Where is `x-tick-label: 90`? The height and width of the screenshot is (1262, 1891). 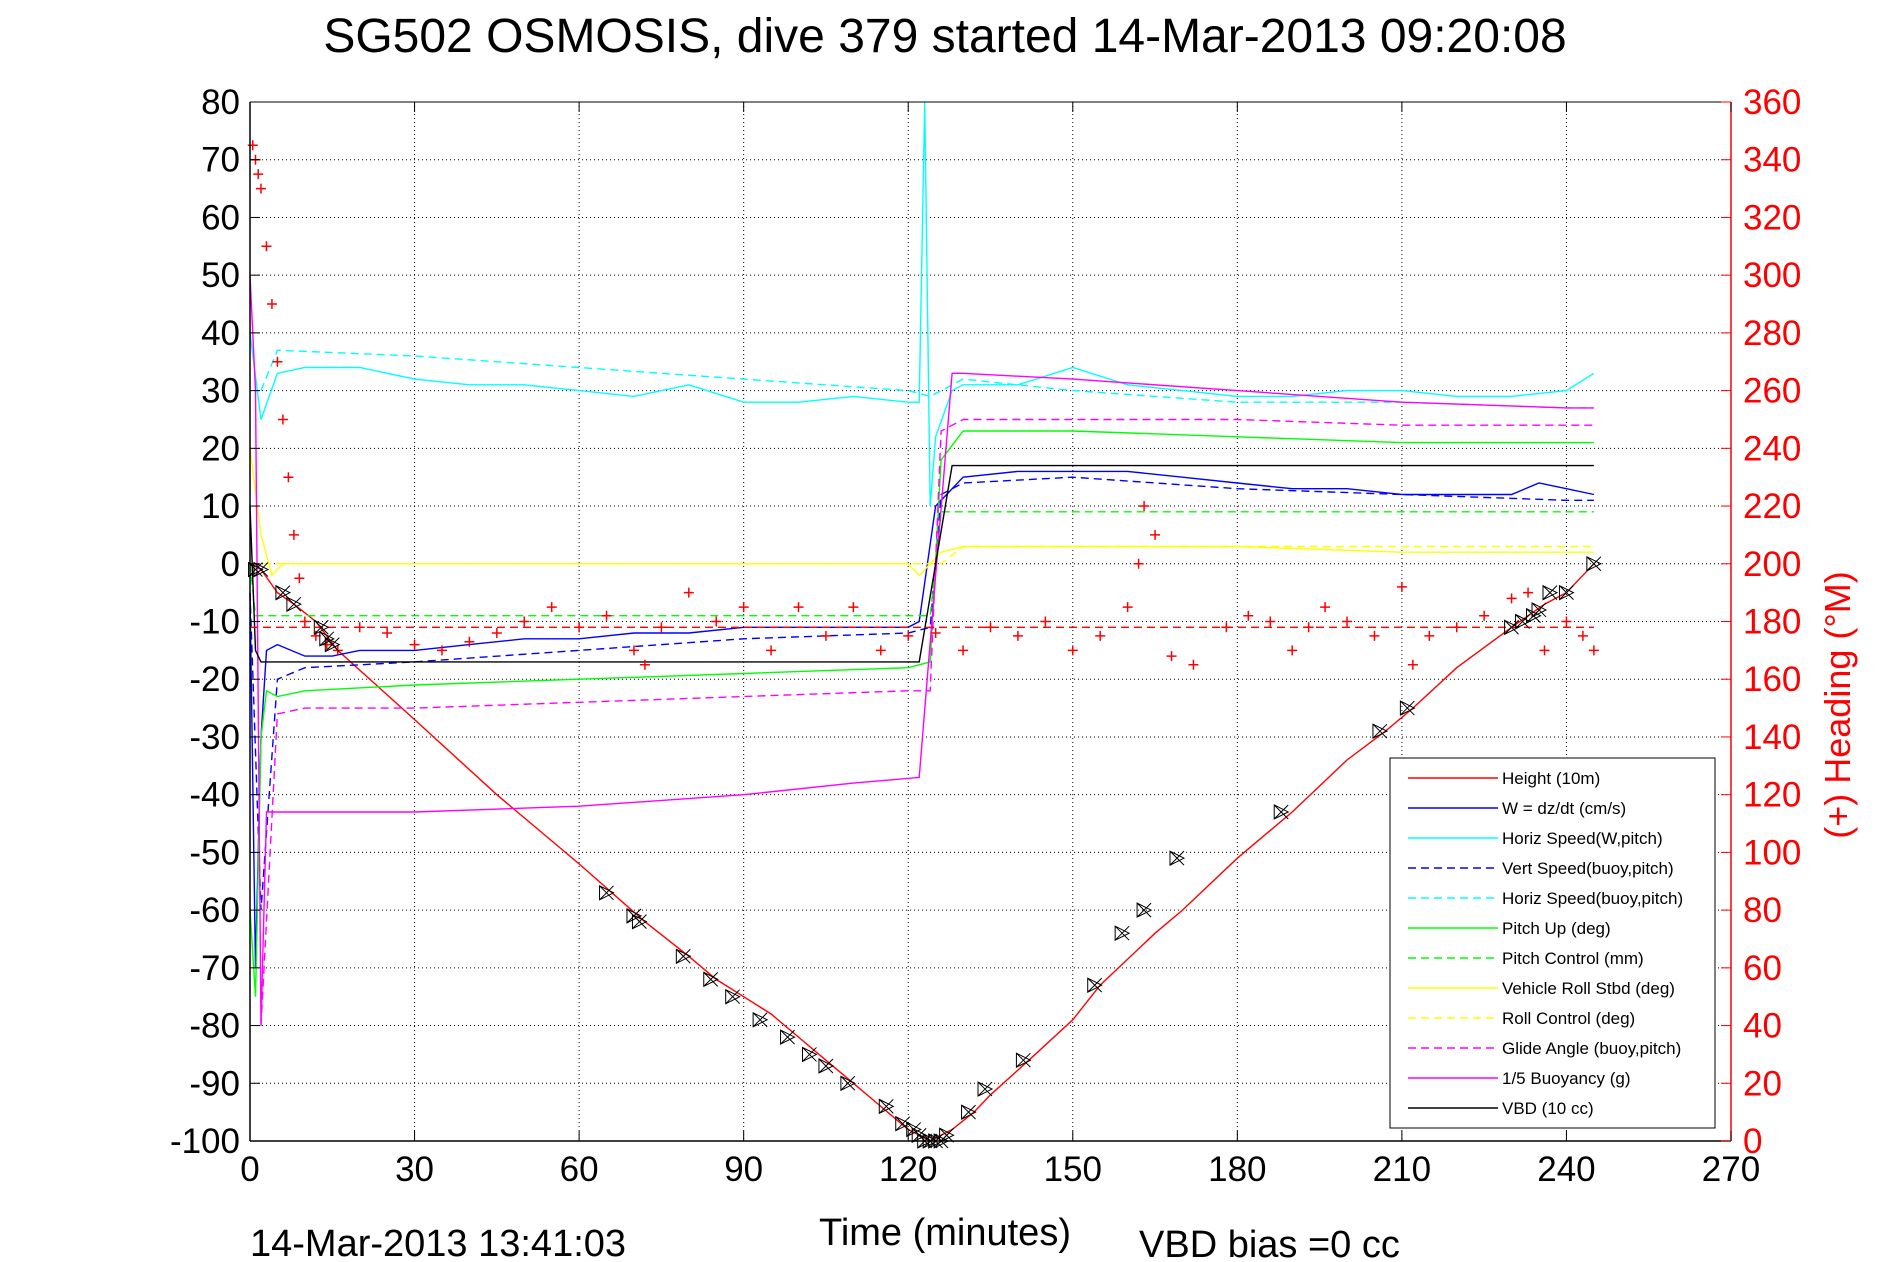
x-tick-label: 90 is located at coordinates (743, 1169).